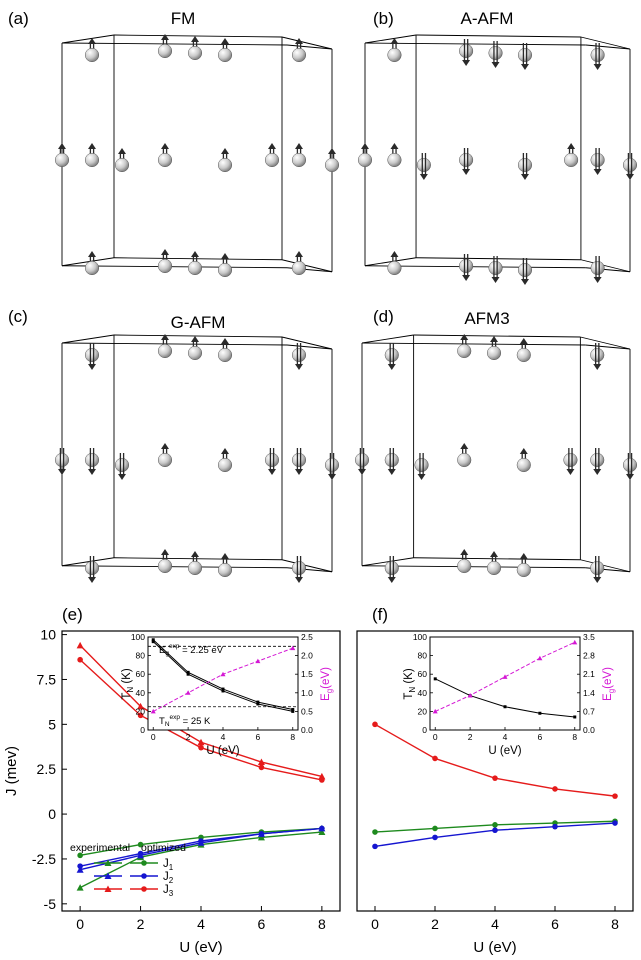 The image size is (641, 960). What do you see at coordinates (188, 737) in the screenshot?
I see `inset-x-tick-label: 2` at bounding box center [188, 737].